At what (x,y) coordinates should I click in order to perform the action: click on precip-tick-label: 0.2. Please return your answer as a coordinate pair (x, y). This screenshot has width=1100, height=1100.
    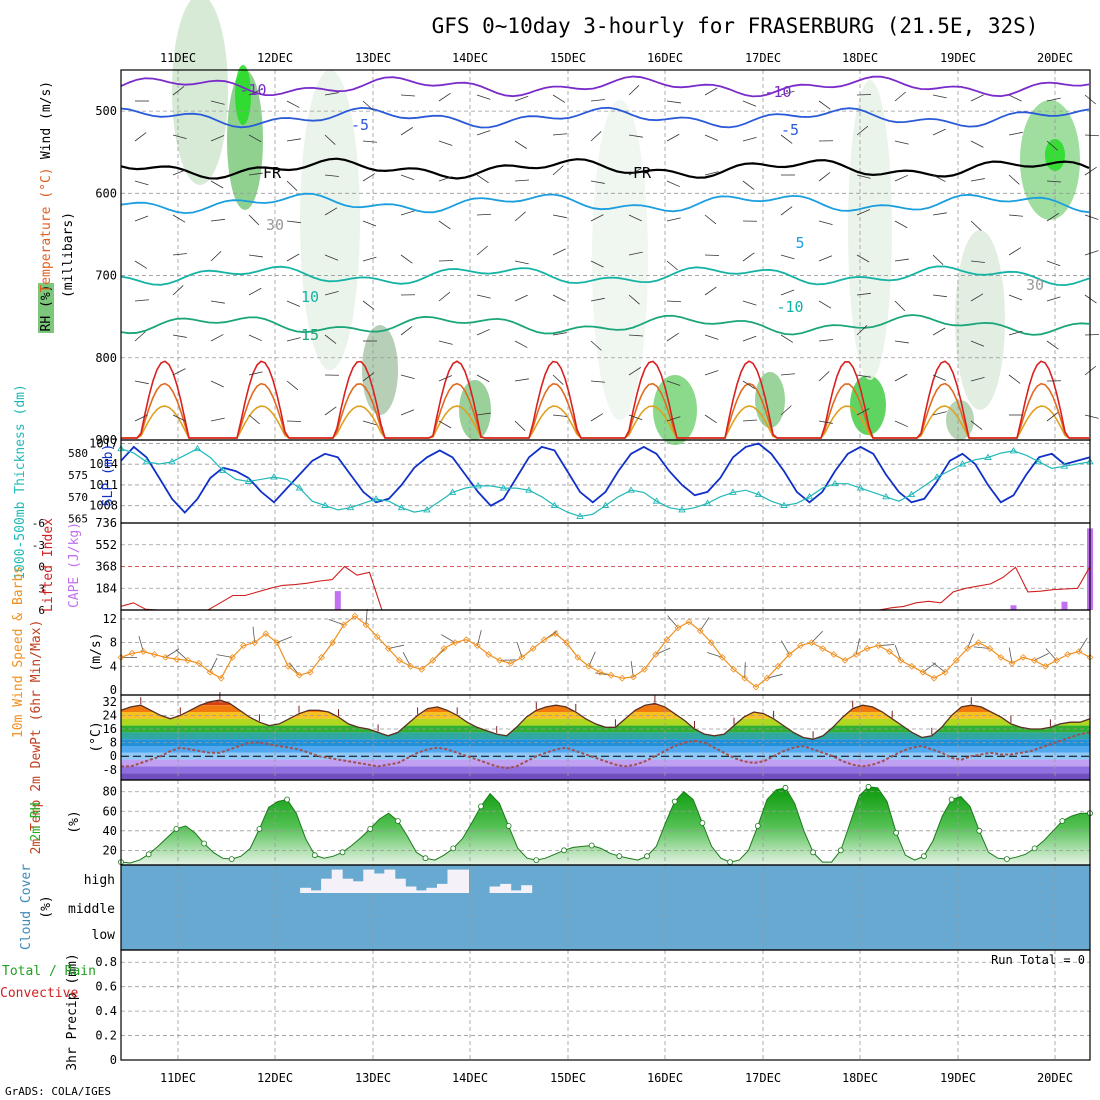
    Looking at the image, I should click on (106, 1036).